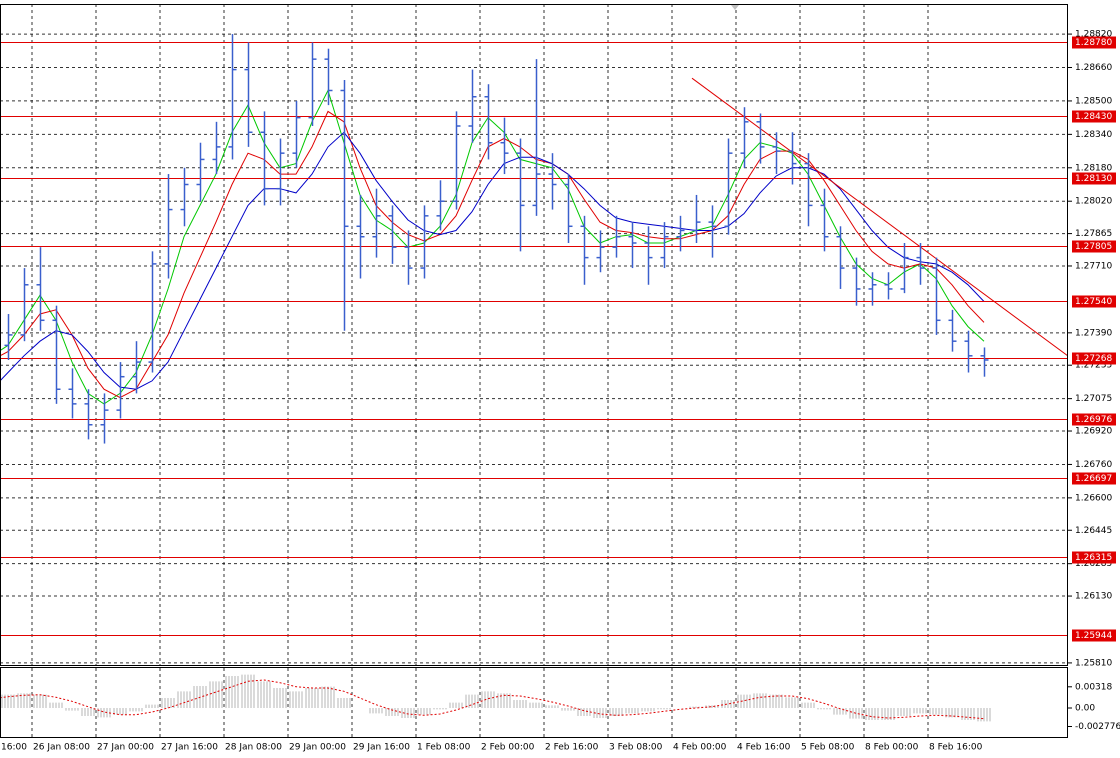 The image size is (1120, 758). Describe the element at coordinates (508, 748) in the screenshot. I see `x-tick-label: 2 Feb 00:00` at that location.